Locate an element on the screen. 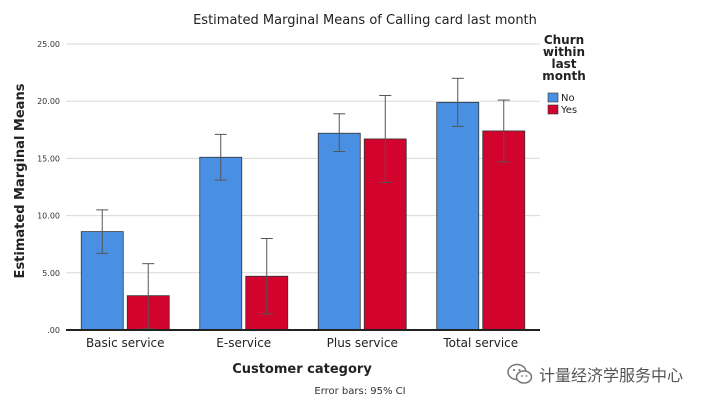  y-axis-label: Estimated Marginal Means is located at coordinates (20, 180).